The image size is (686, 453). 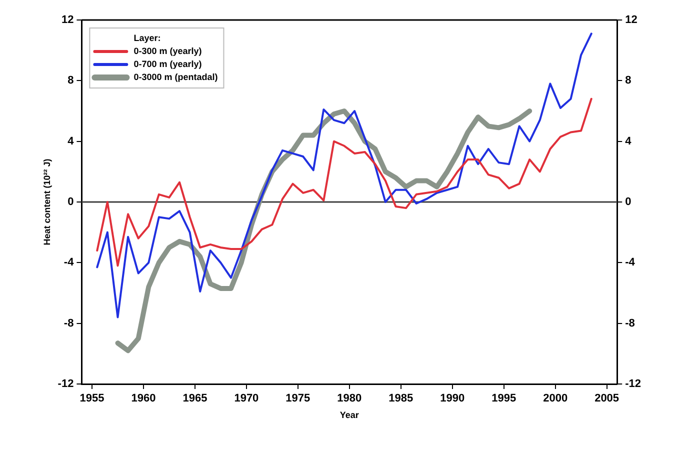 I want to click on x-tick-label: 1980, so click(x=349, y=398).